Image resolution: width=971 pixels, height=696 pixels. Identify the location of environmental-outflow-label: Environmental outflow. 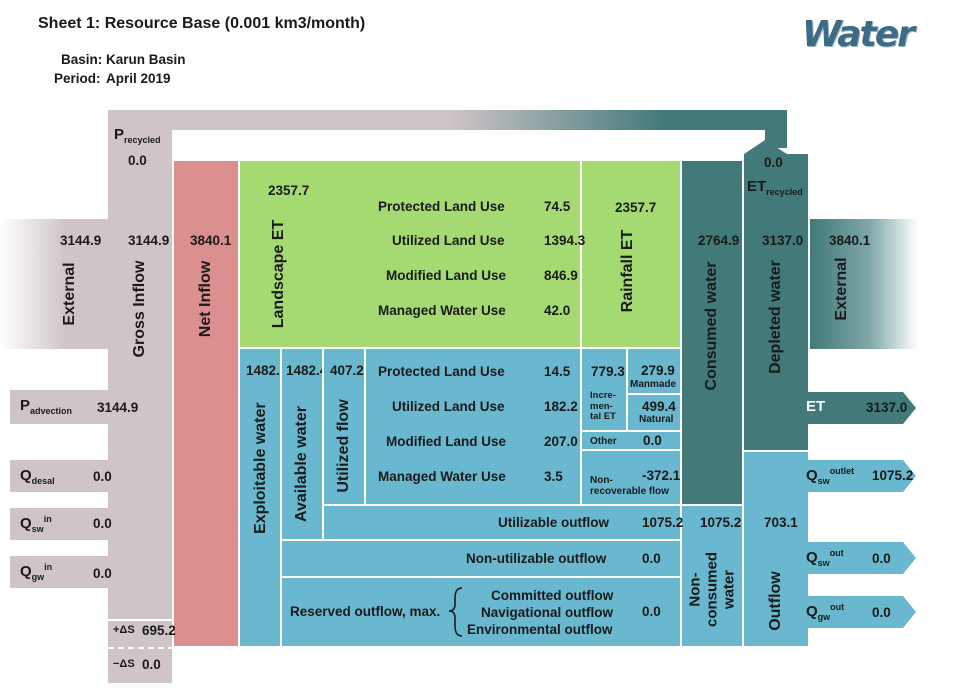
(540, 629).